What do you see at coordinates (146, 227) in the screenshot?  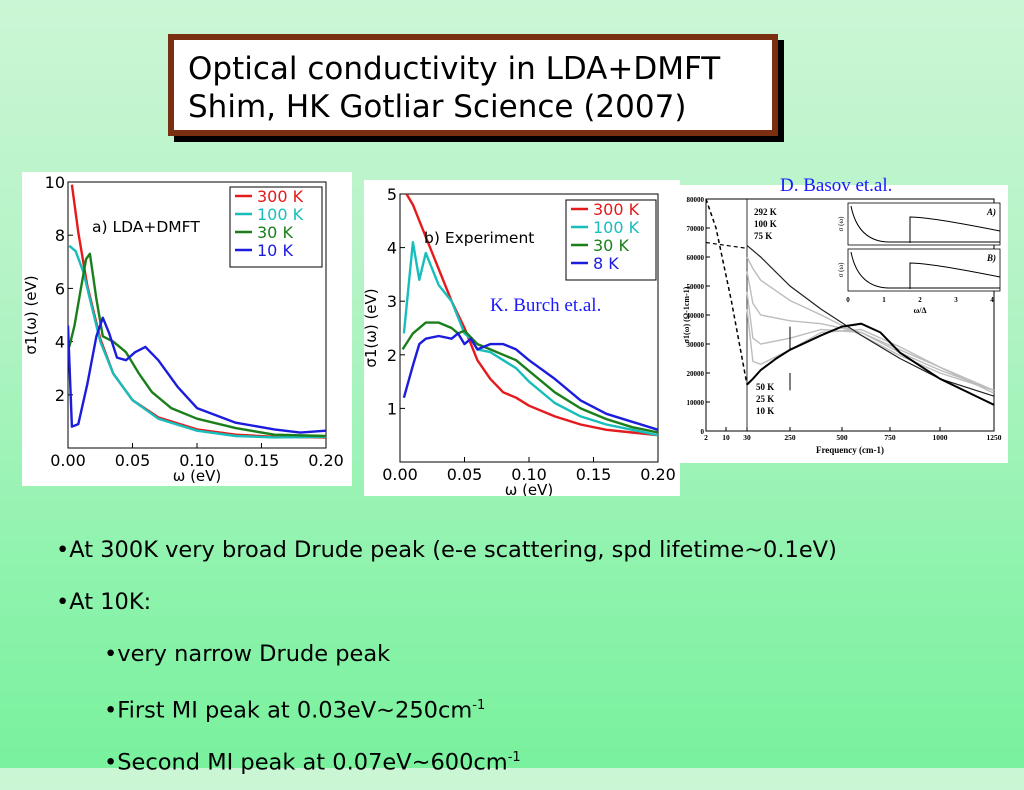 I see `panel-label: a) LDA+DMFT` at bounding box center [146, 227].